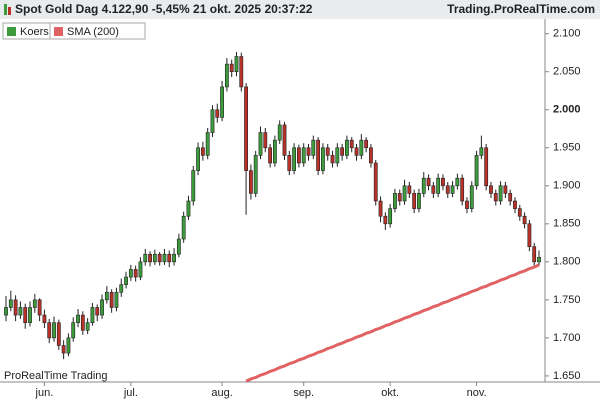  I want to click on sma-line, so click(392, 322).